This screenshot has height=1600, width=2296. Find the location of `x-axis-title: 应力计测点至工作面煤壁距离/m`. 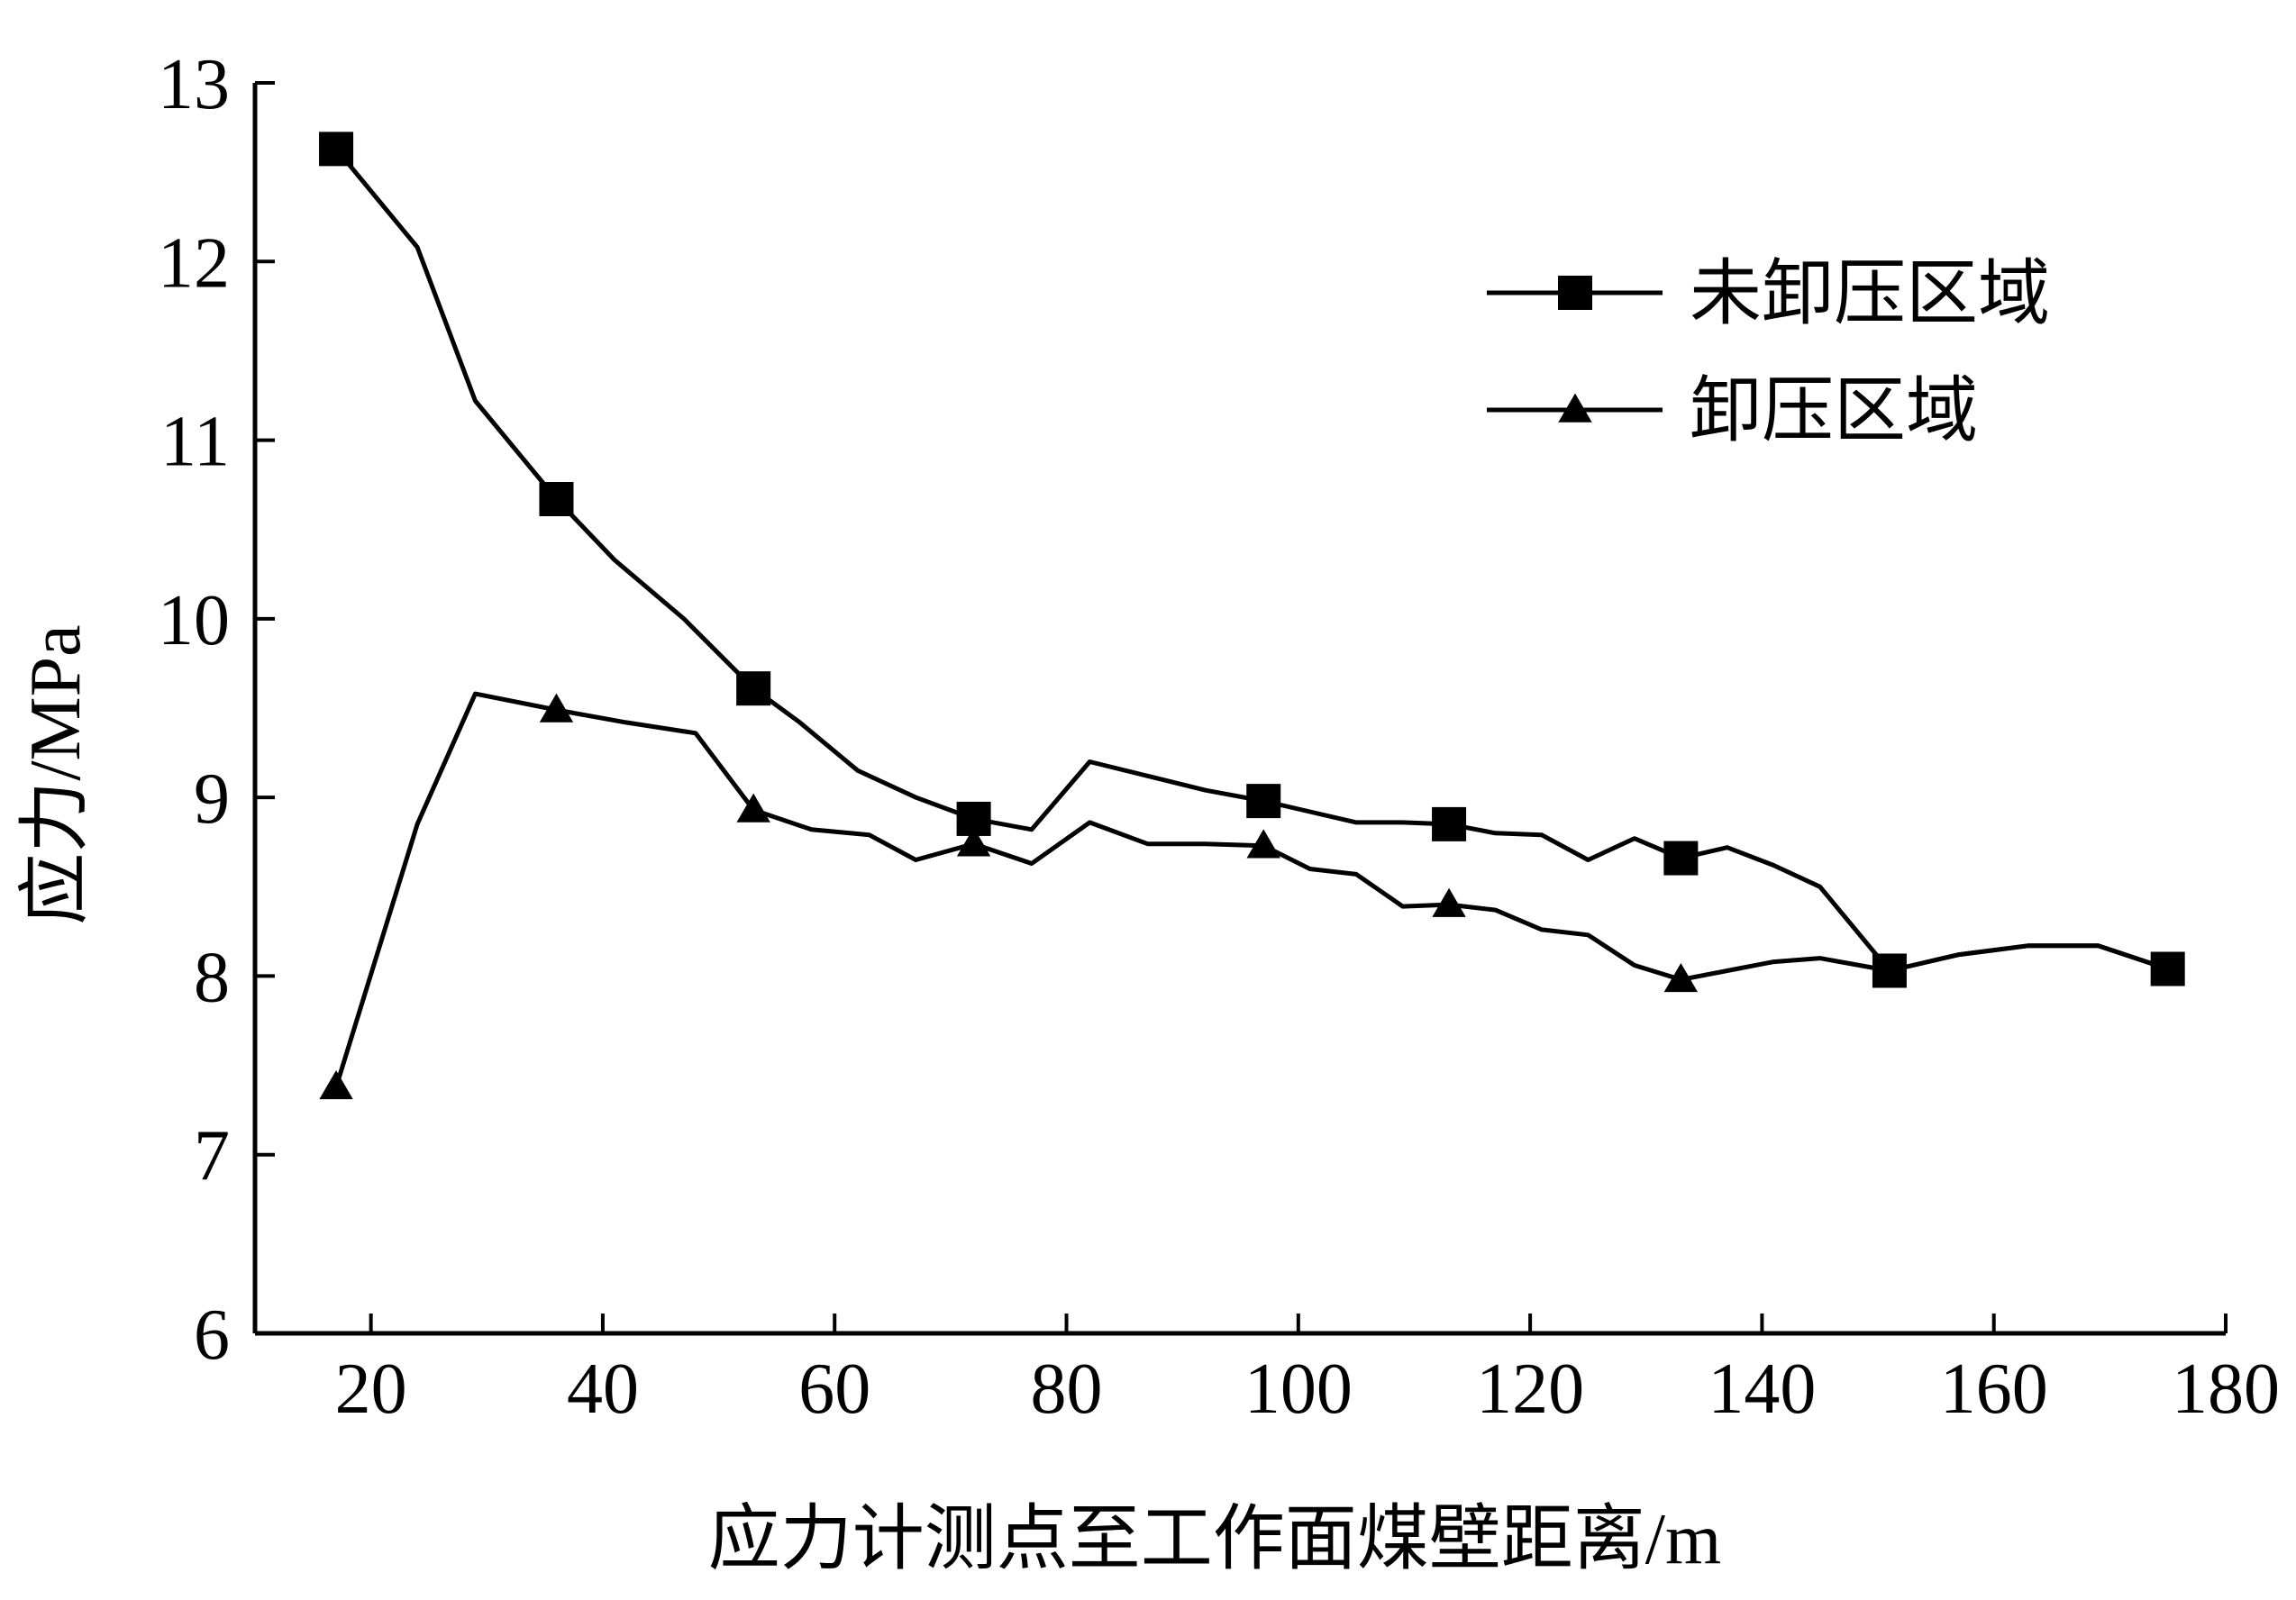

x-axis-title: 应力计测点至工作面煤壁距离/m is located at coordinates (1215, 1540).